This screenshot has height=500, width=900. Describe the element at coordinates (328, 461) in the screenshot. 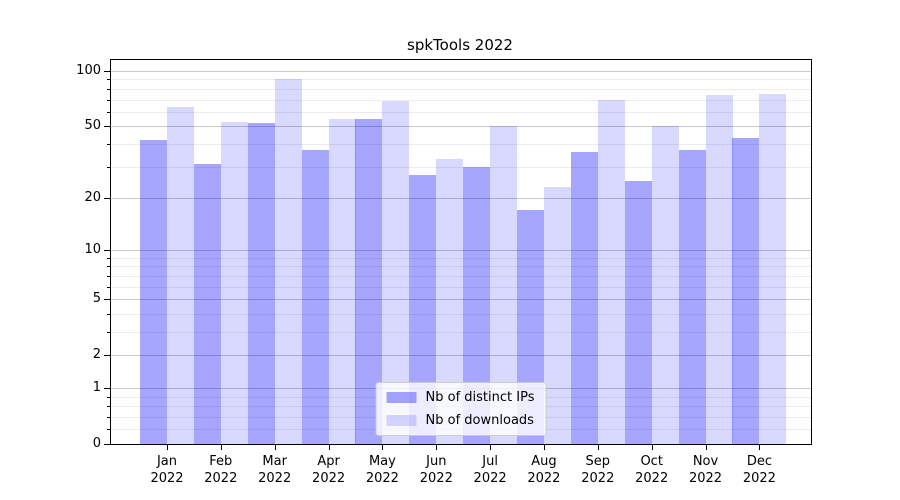

I see `x-tick-month: Apr` at that location.